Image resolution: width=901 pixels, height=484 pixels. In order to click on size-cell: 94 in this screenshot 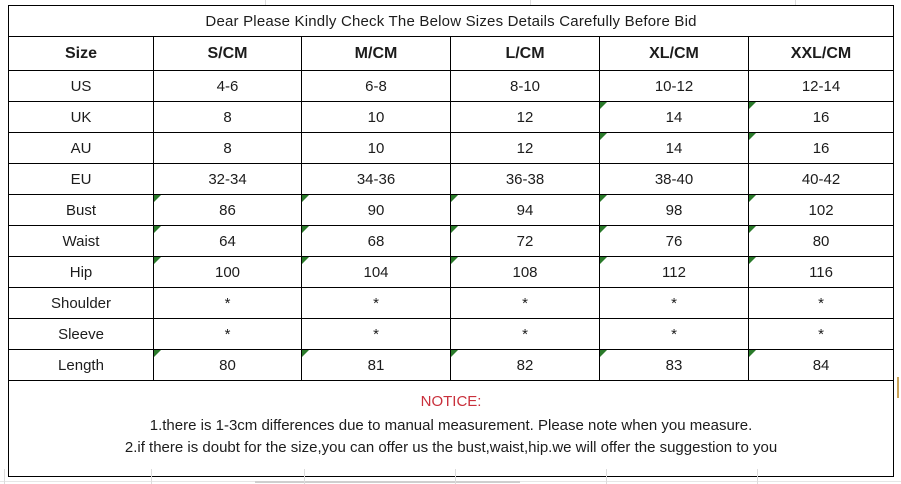, I will do `click(525, 210)`.